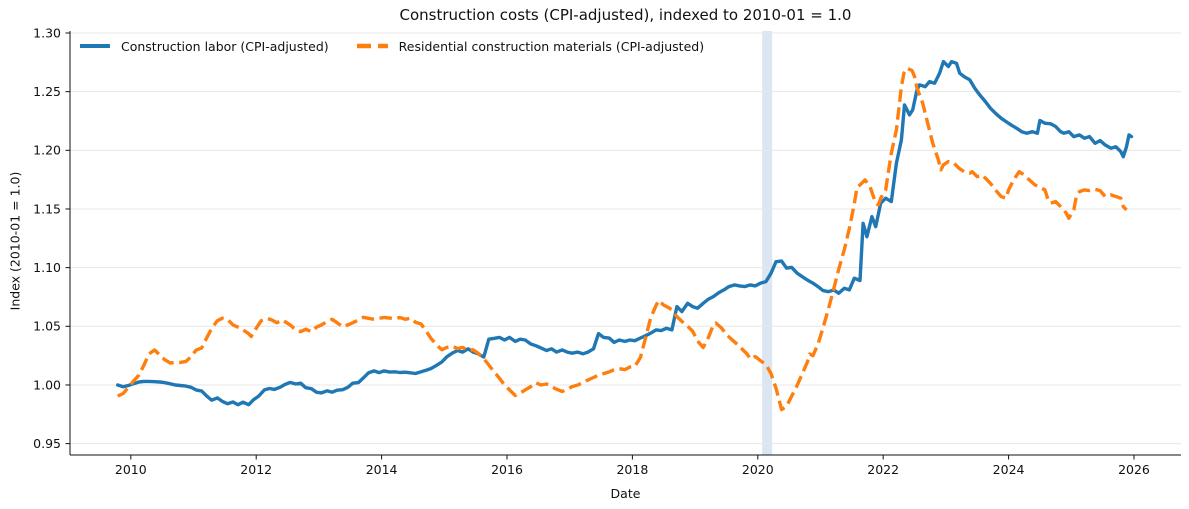 Image resolution: width=1189 pixels, height=509 pixels. I want to click on y-tick-label: 1.15, so click(47, 208).